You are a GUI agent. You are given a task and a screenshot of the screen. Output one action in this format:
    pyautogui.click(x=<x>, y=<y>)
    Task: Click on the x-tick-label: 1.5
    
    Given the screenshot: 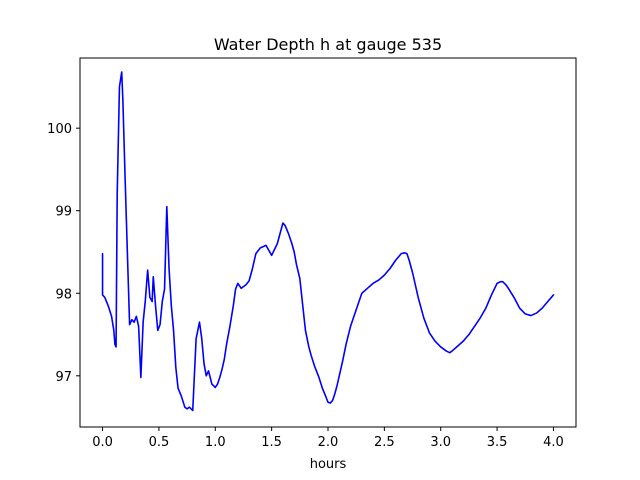 What is the action you would take?
    pyautogui.click(x=271, y=442)
    